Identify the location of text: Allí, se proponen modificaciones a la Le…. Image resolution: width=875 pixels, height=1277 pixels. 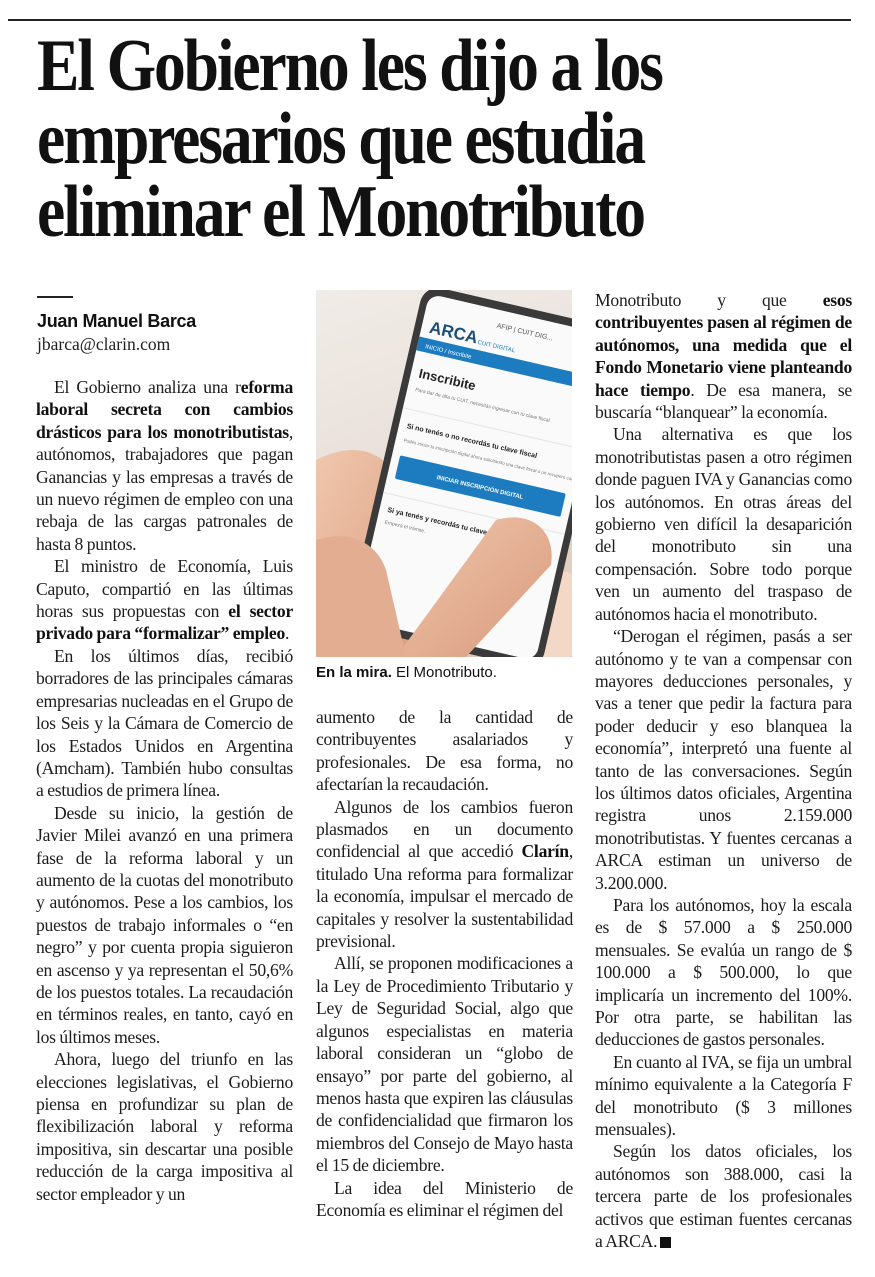
(444, 1064).